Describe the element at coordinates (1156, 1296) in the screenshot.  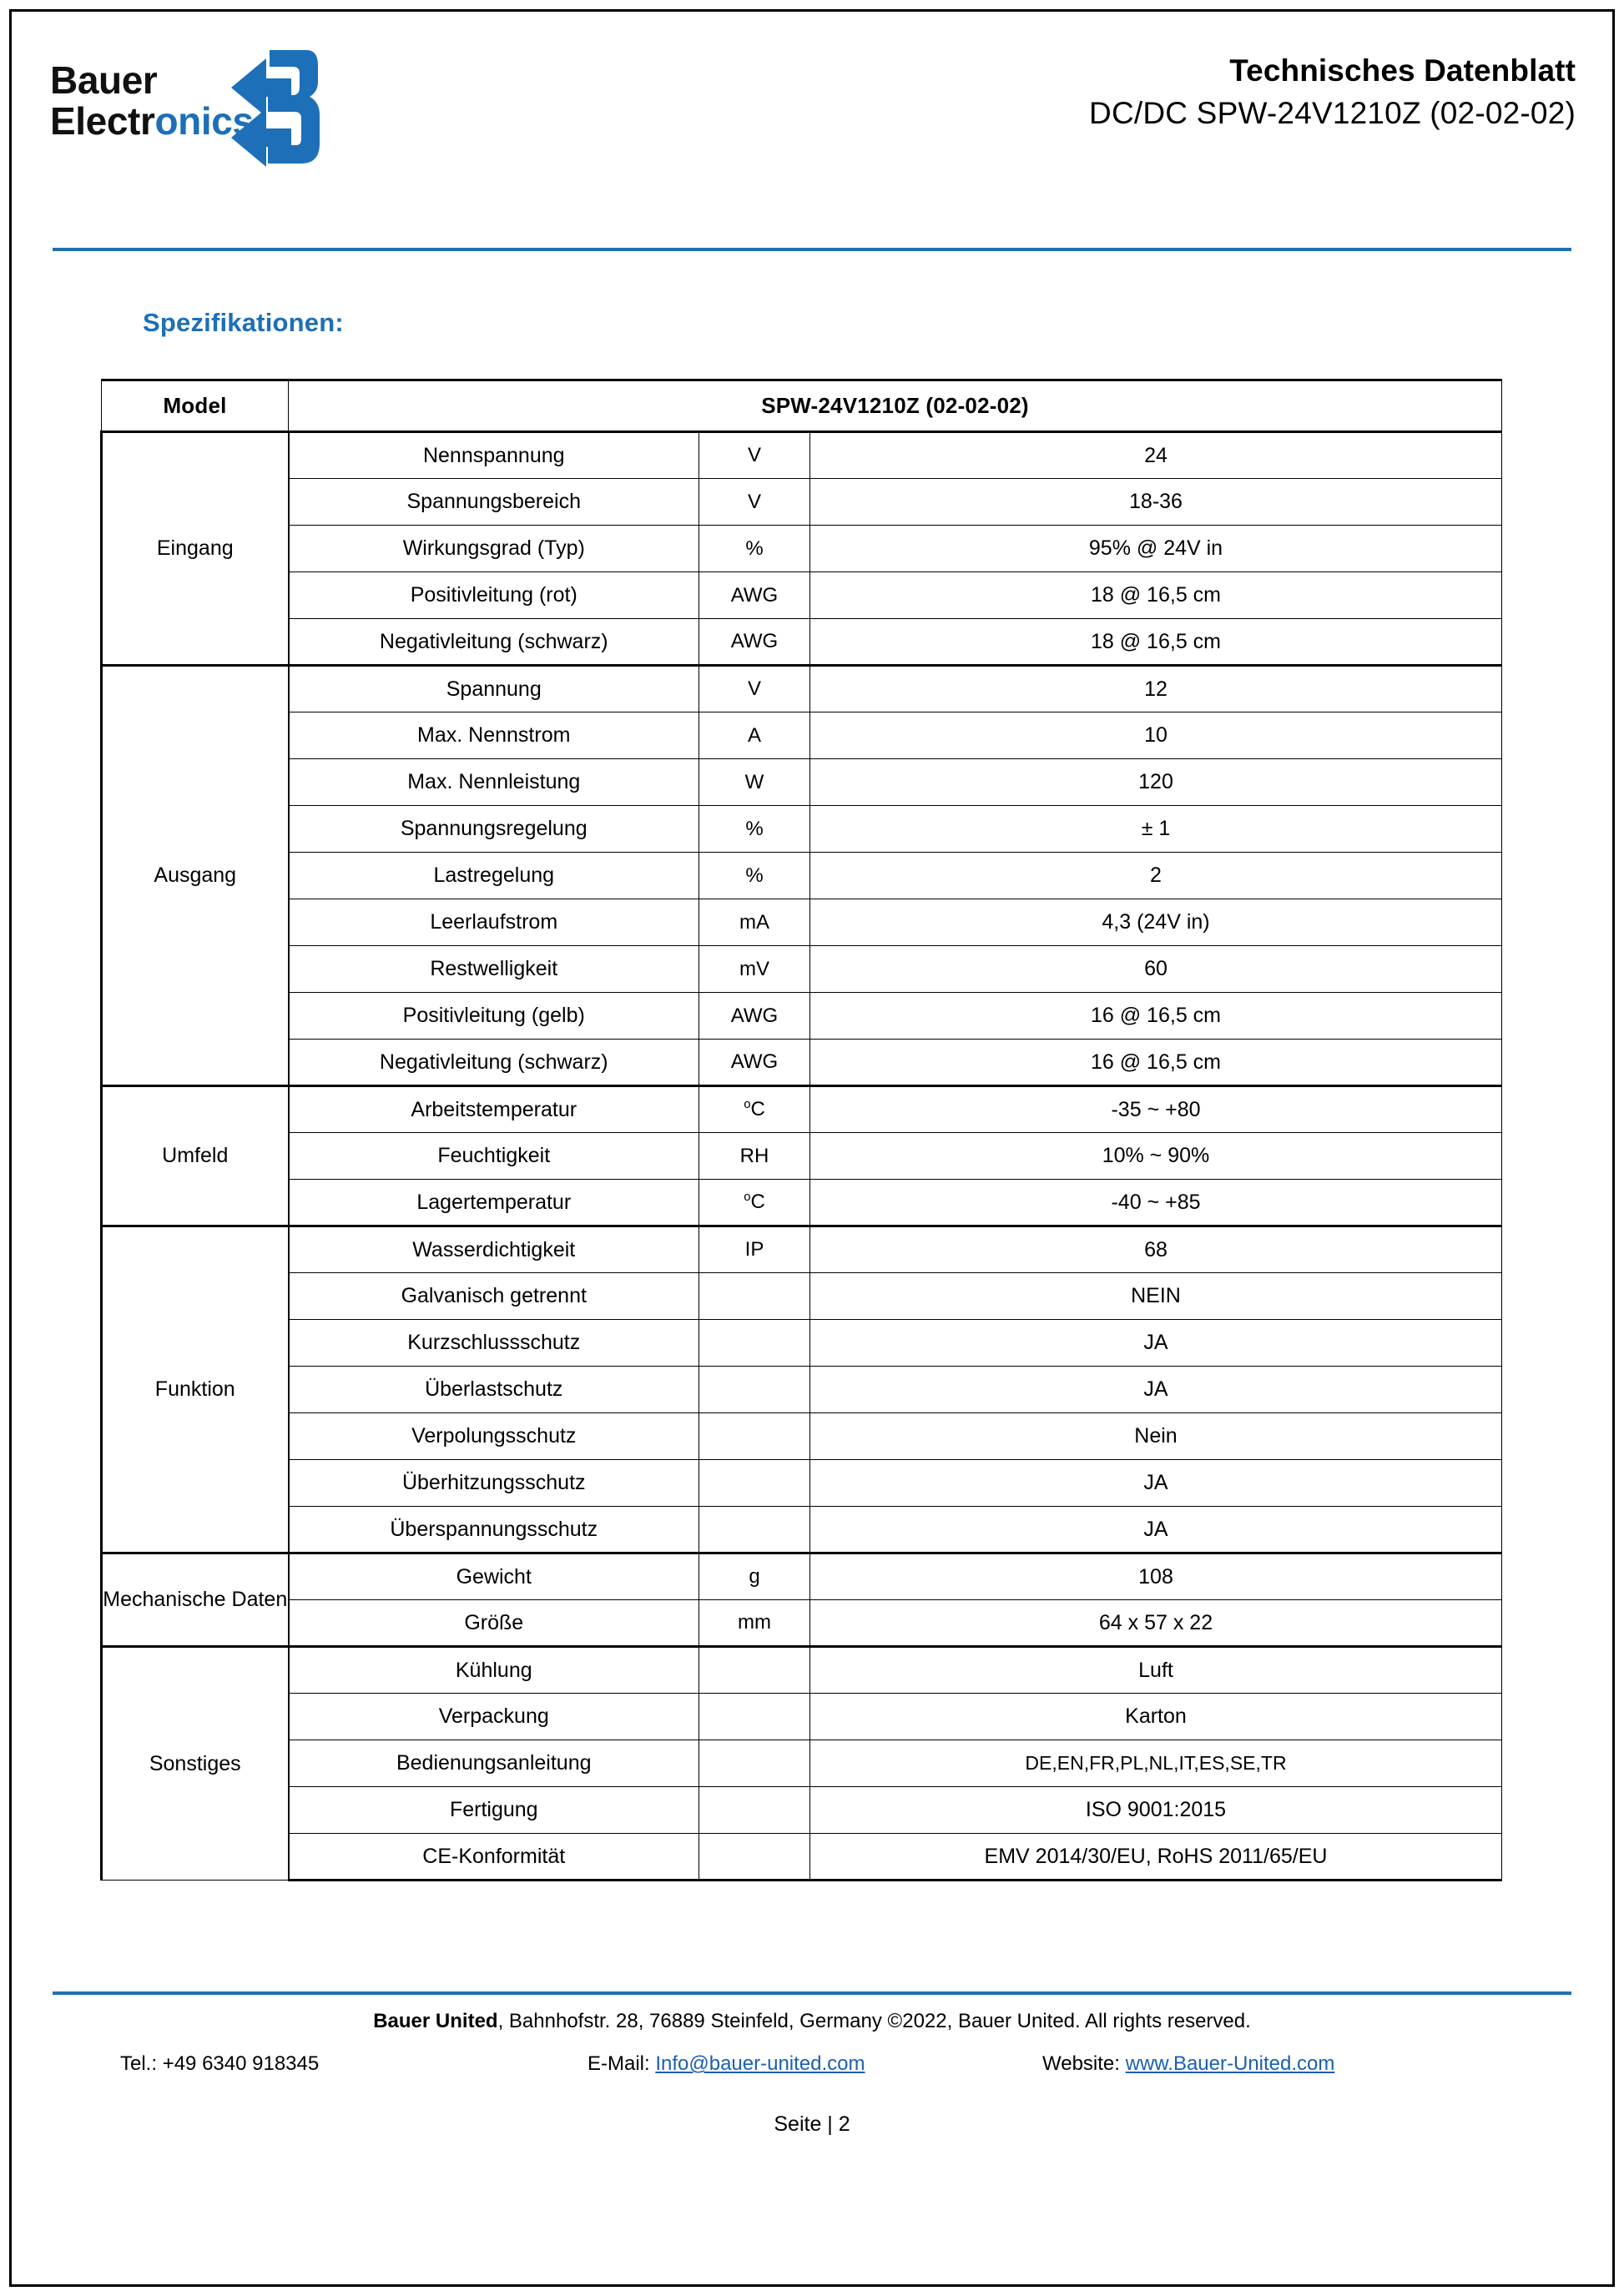
I see `parameter-value: NEIN` at that location.